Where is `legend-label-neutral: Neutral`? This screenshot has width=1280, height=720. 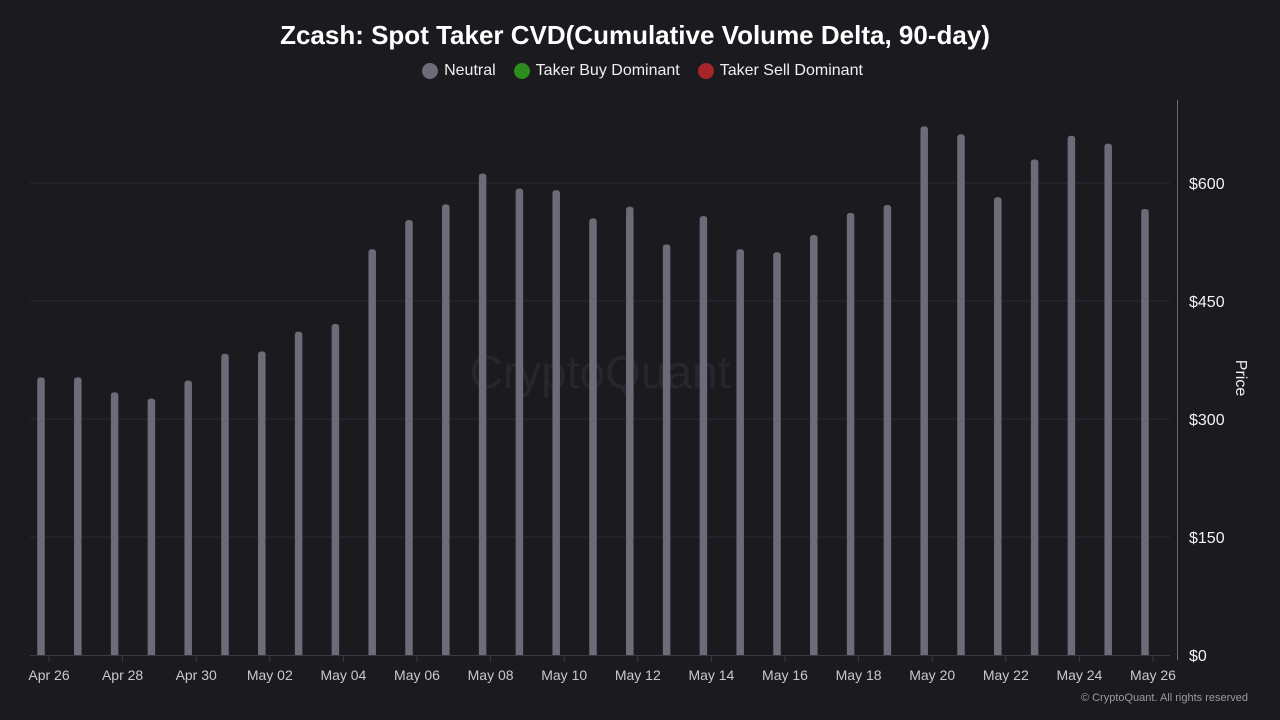 legend-label-neutral: Neutral is located at coordinates (470, 70).